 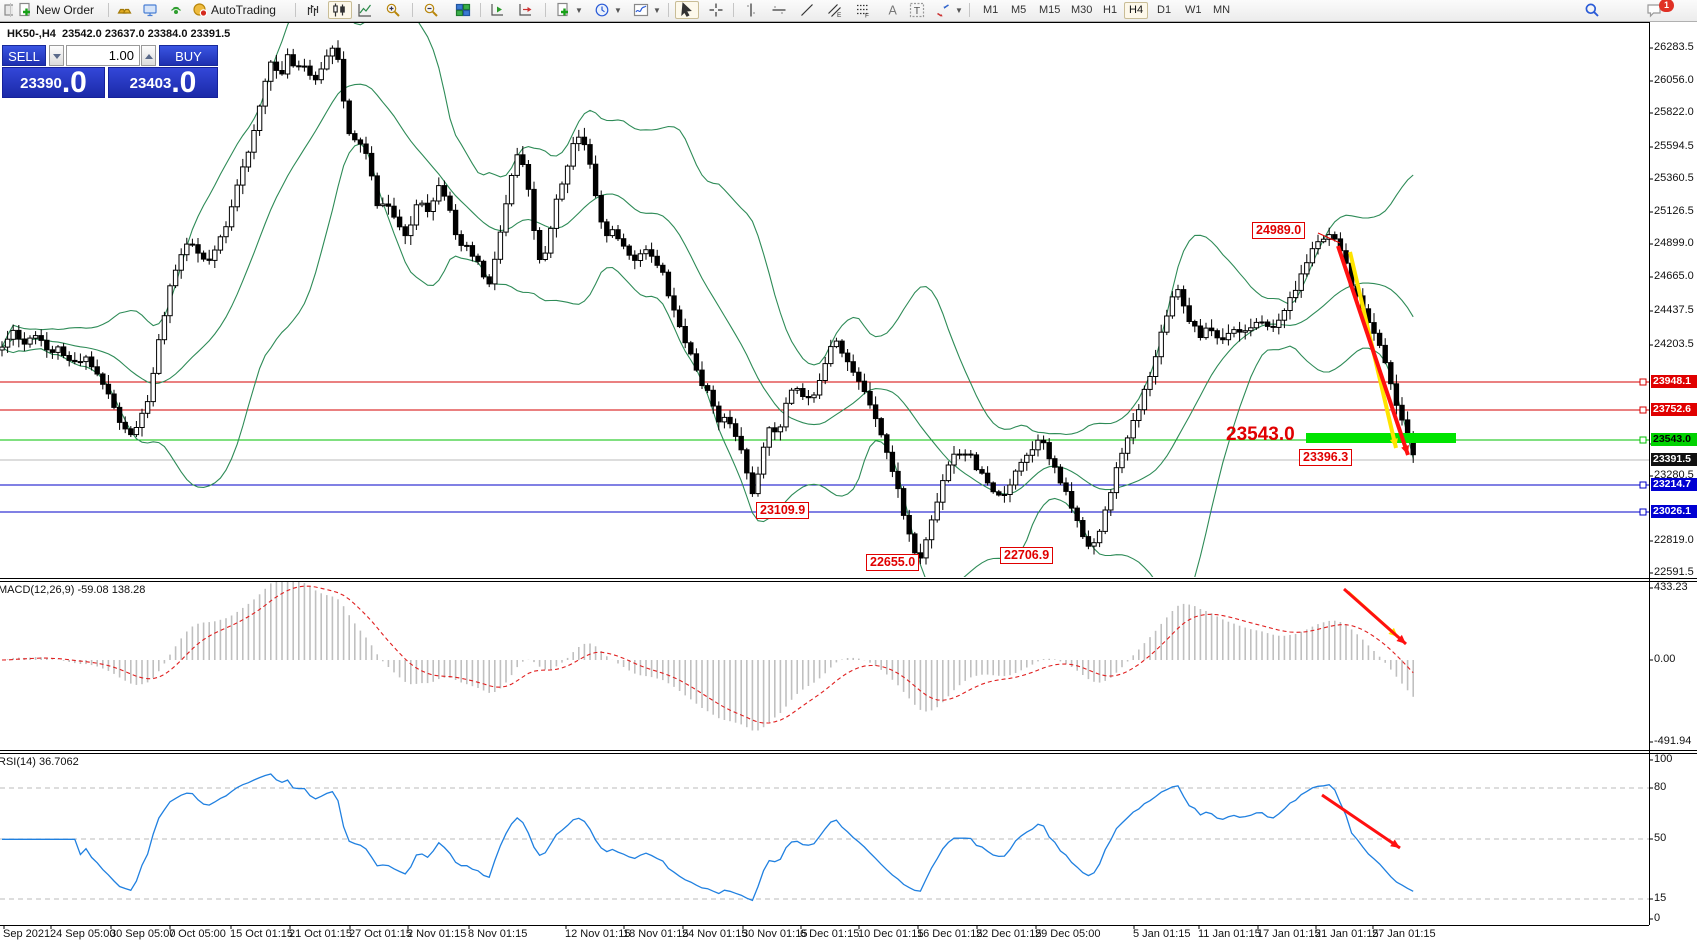 I want to click on time-axis-label: 21 Oct 01:15, so click(x=320, y=934).